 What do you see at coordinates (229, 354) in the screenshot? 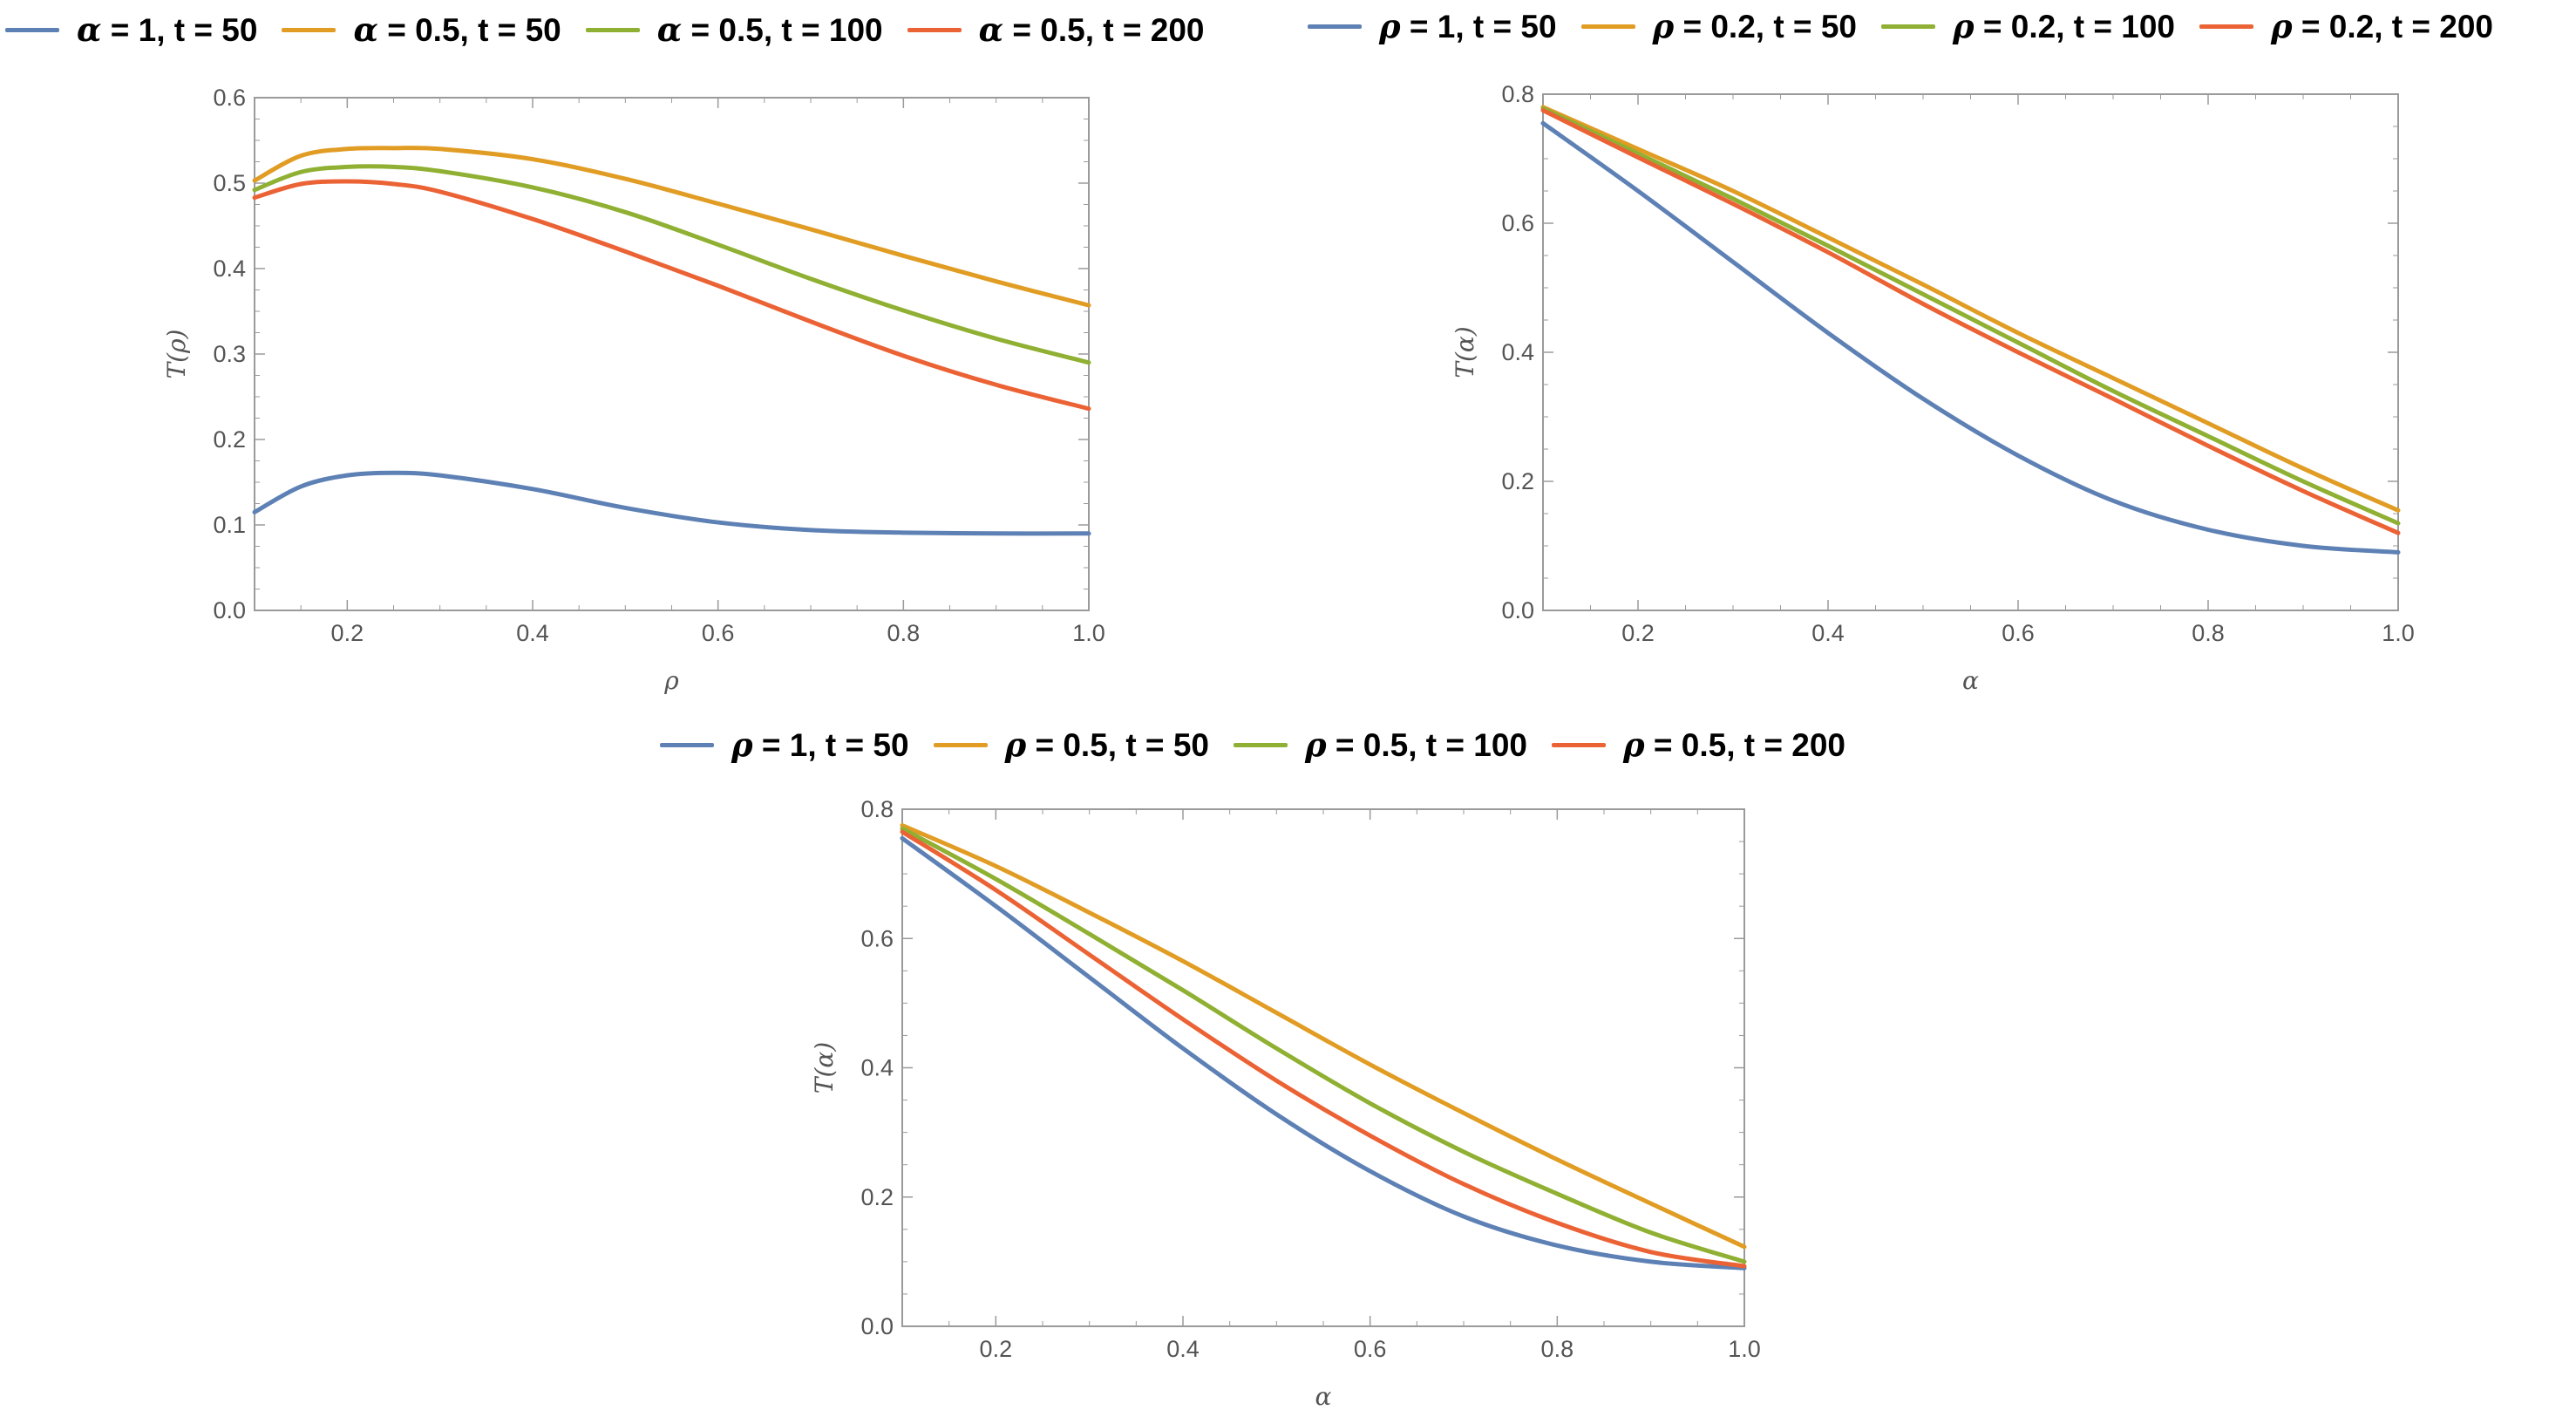
I see `y-tick-label: 0.3` at bounding box center [229, 354].